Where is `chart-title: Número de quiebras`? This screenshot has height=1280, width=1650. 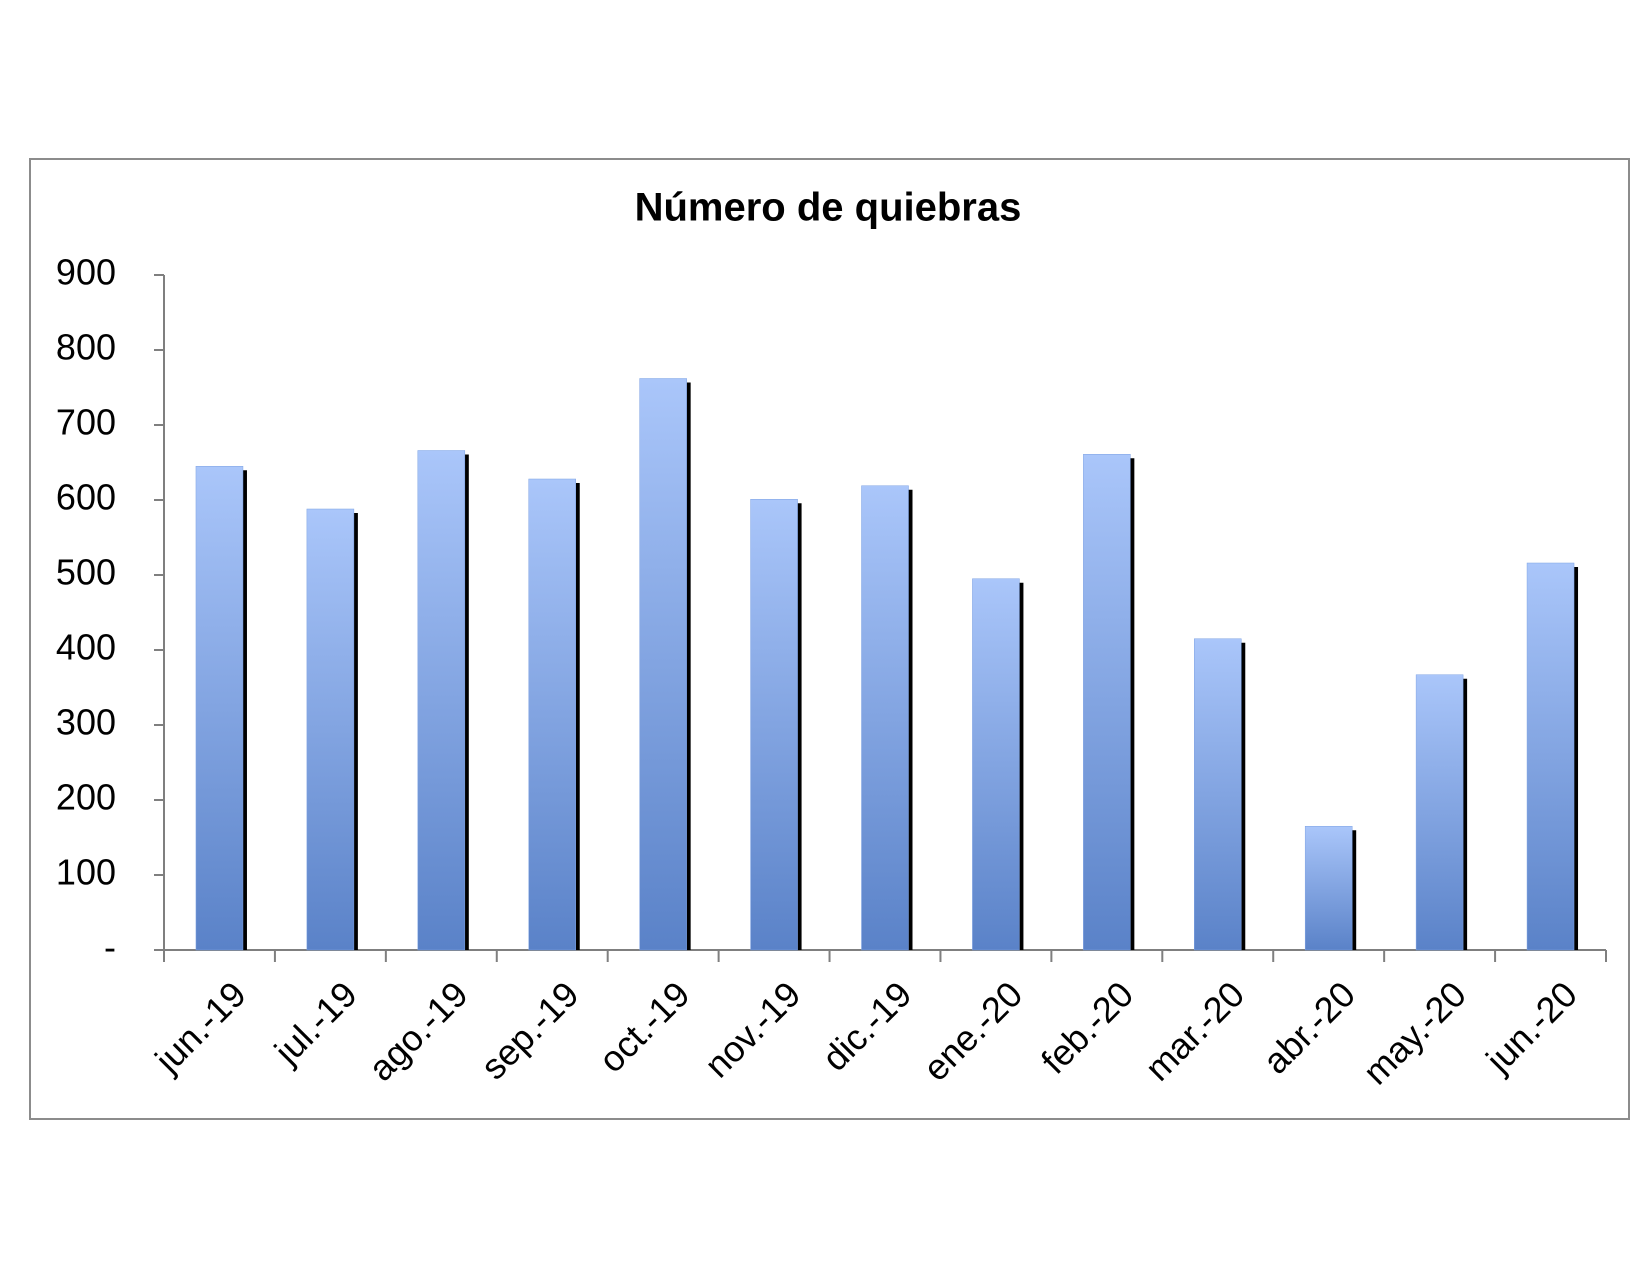
chart-title: Número de quiebras is located at coordinates (828, 208).